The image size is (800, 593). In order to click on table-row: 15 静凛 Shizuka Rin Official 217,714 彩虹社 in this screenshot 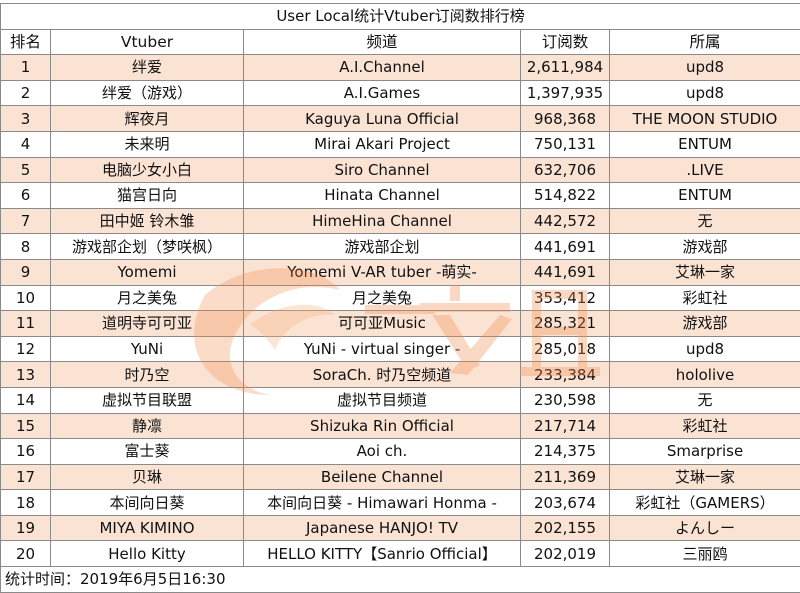, I will do `click(400, 426)`.